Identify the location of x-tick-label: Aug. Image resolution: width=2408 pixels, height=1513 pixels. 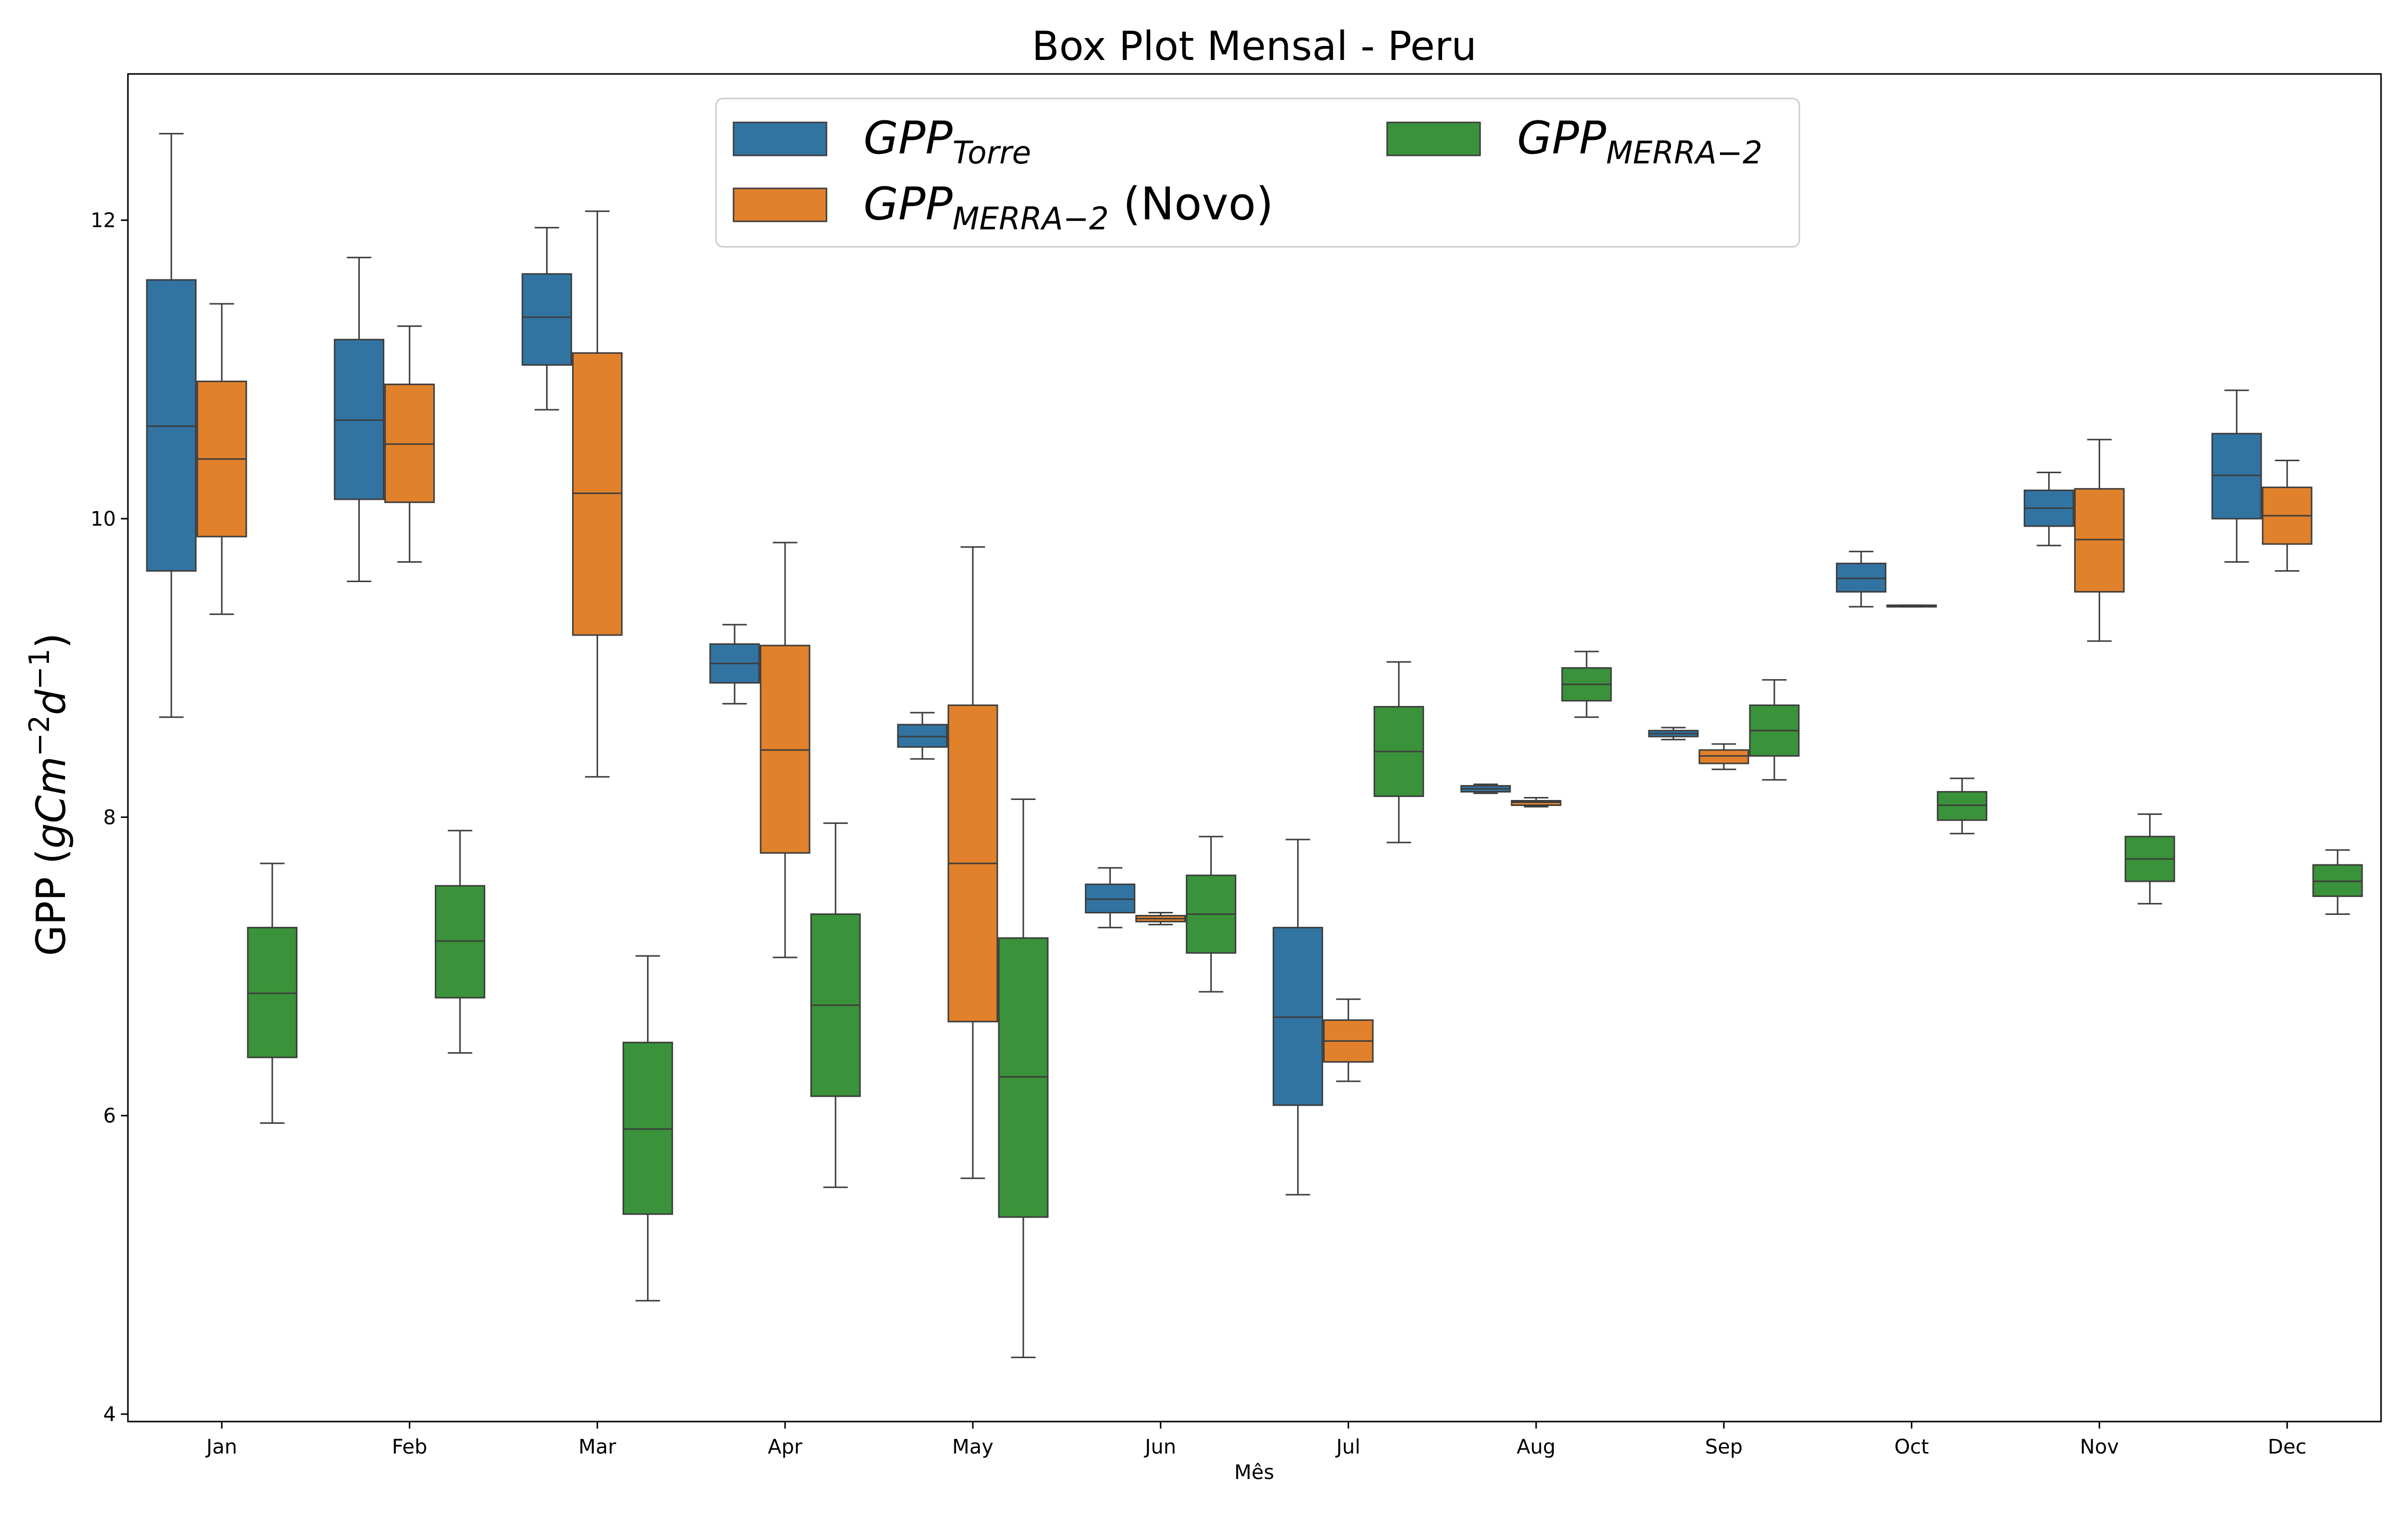
(1536, 1448).